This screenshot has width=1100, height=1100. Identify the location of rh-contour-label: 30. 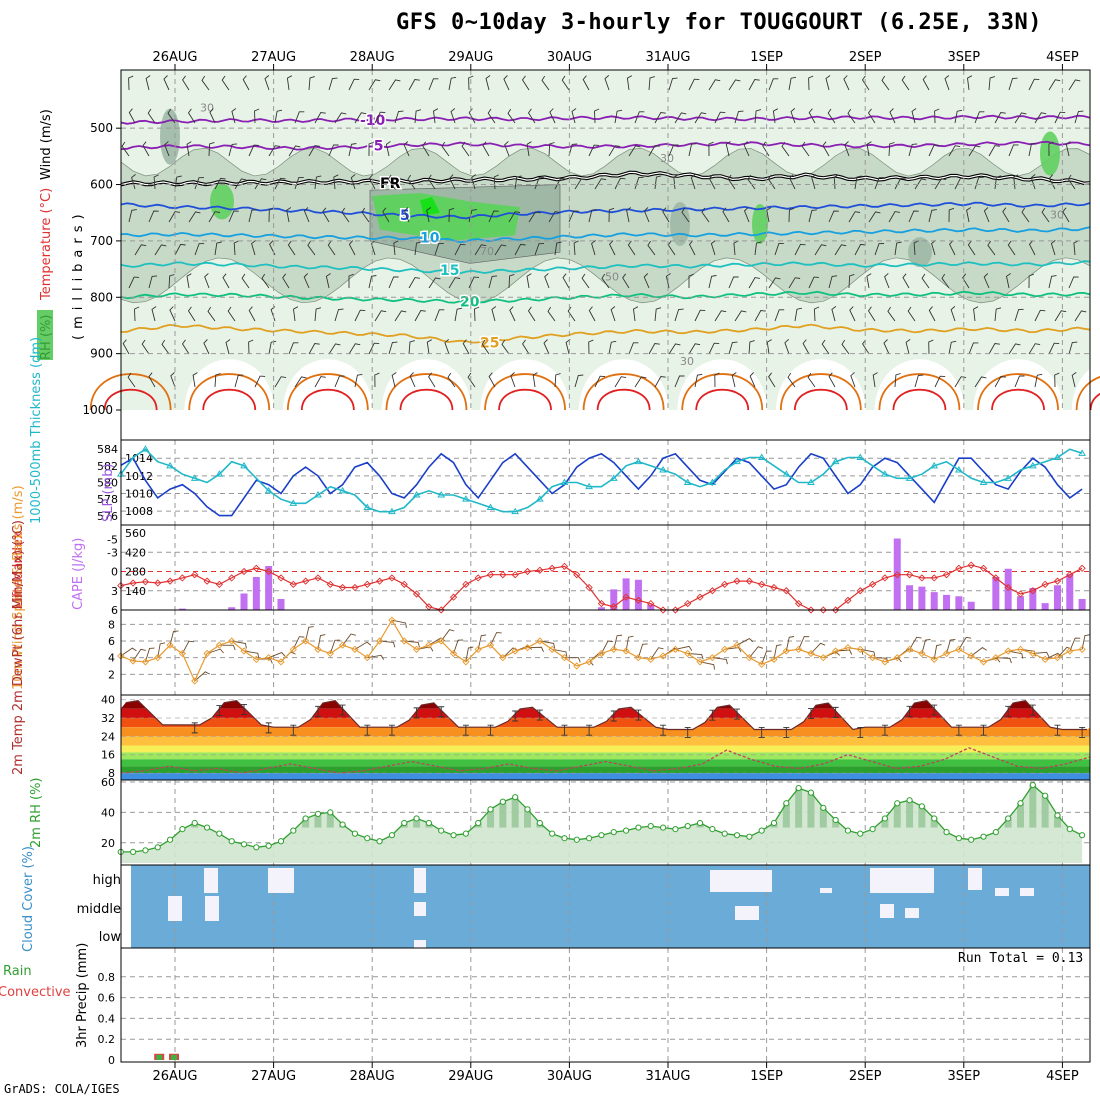
(687, 361).